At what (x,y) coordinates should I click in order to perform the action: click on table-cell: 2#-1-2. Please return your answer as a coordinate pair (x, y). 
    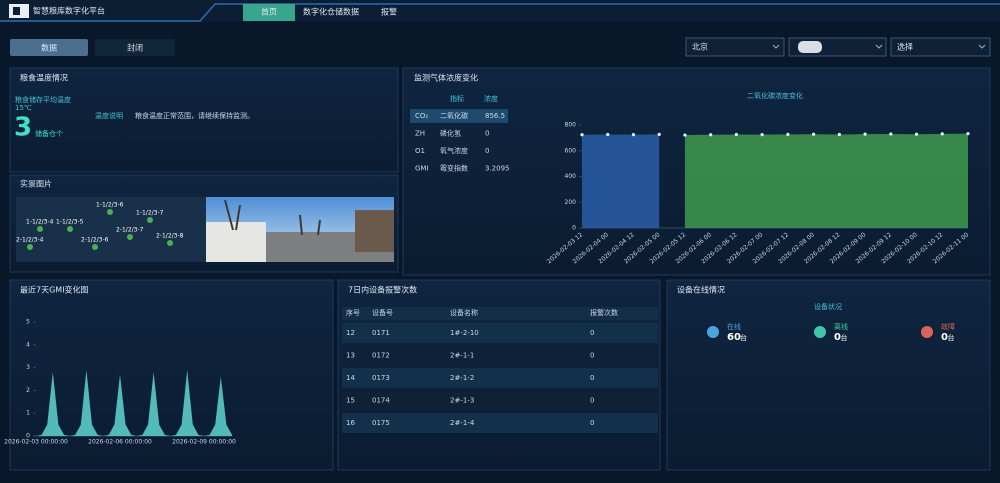
    Looking at the image, I should click on (462, 378).